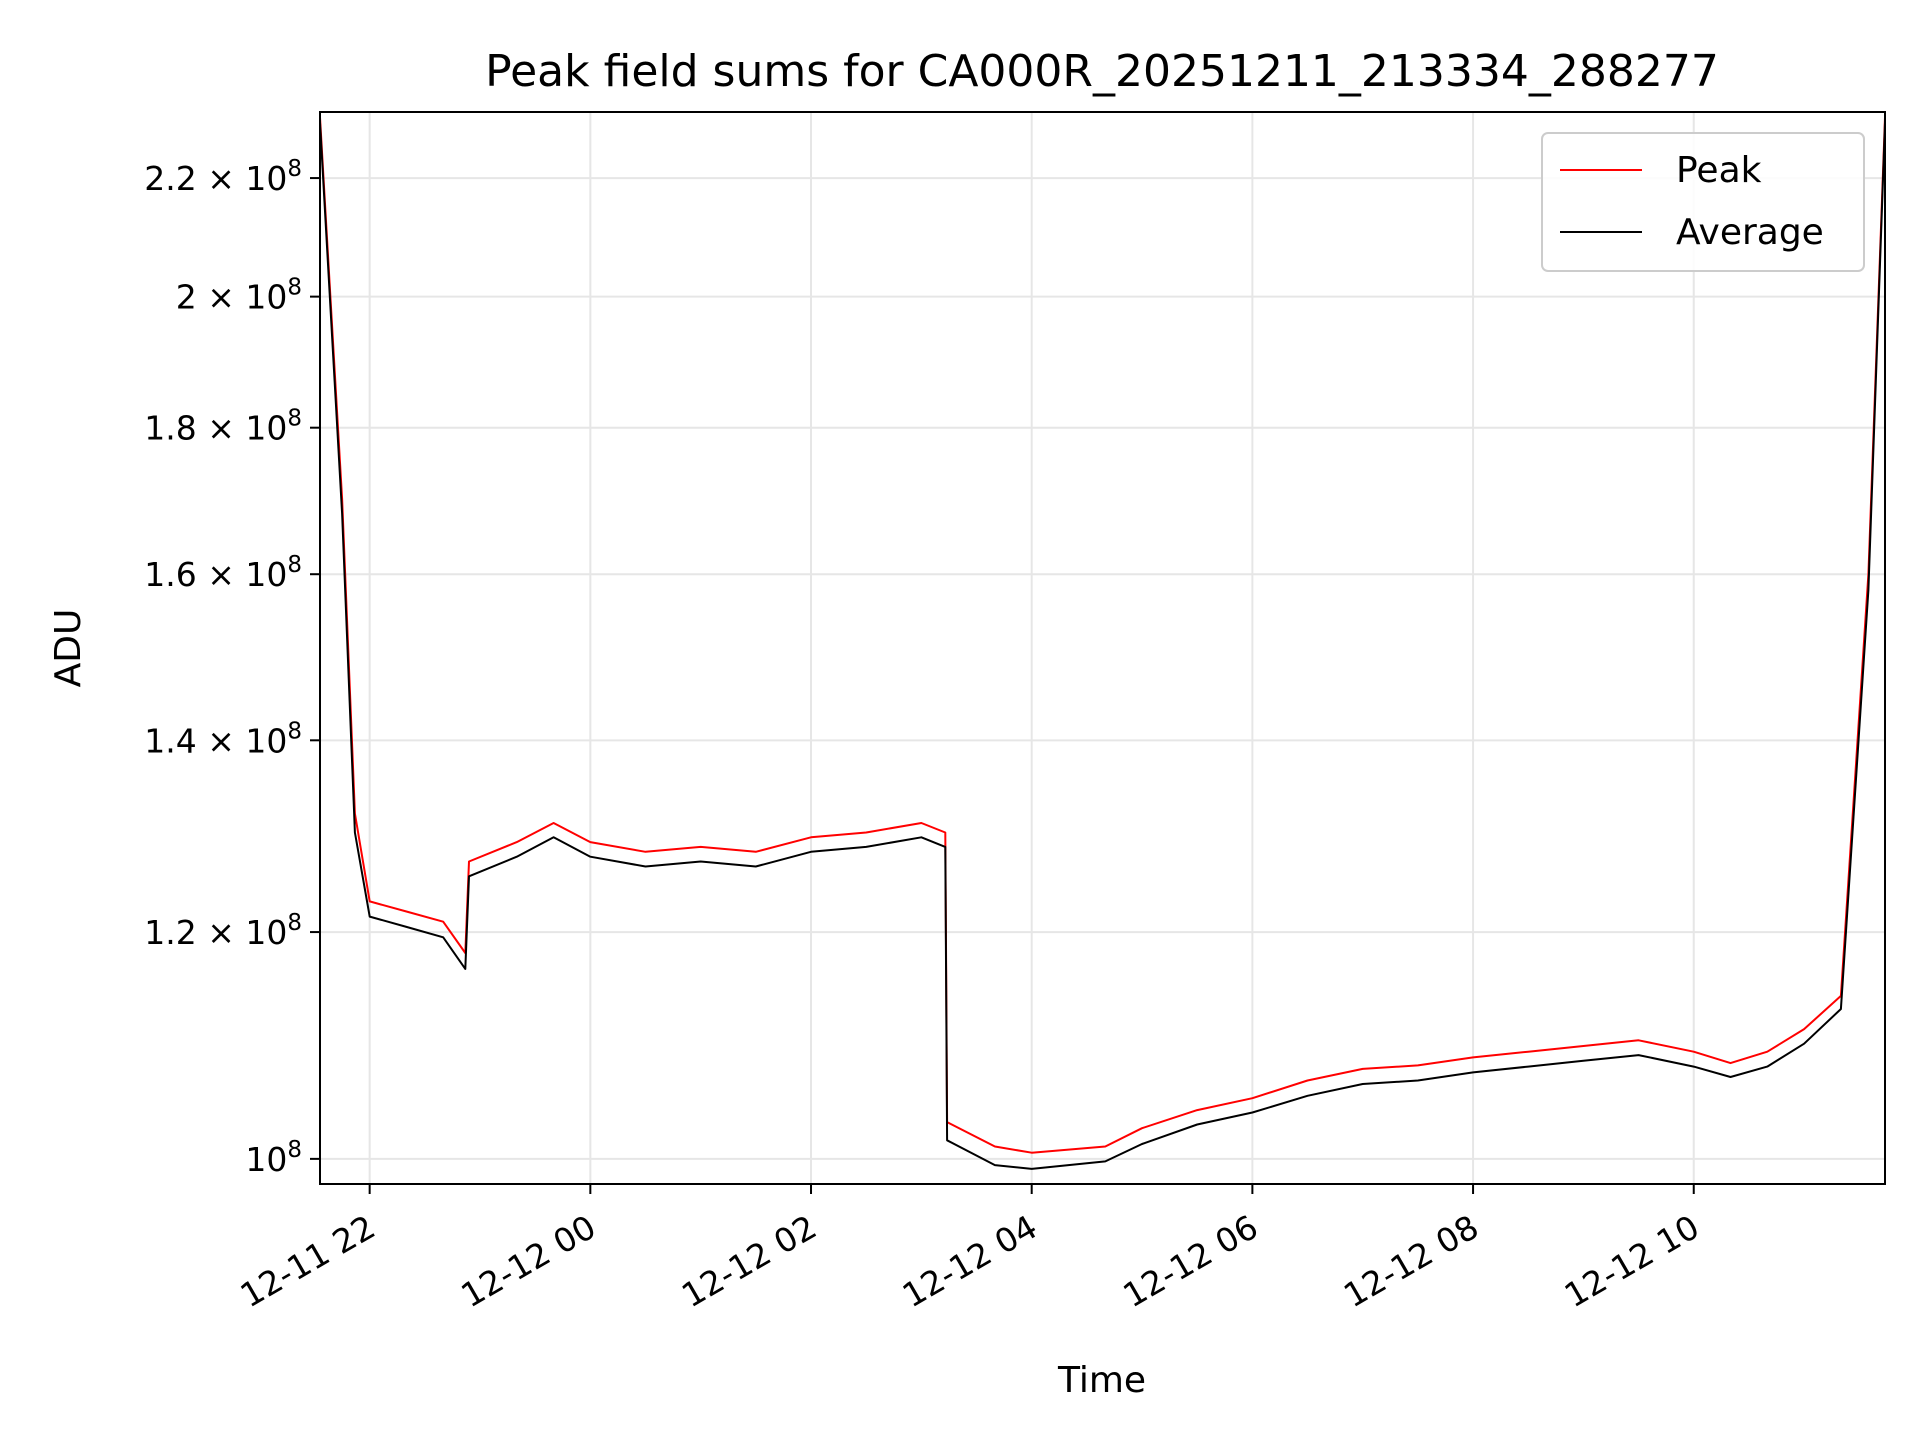 Image resolution: width=1920 pixels, height=1440 pixels. Describe the element at coordinates (223, 739) in the screenshot. I see `y-tick-label: 1.4 × 108` at that location.